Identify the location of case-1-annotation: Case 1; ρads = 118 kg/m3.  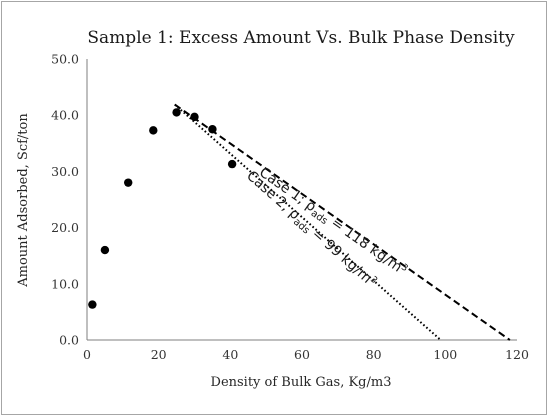
(332, 222).